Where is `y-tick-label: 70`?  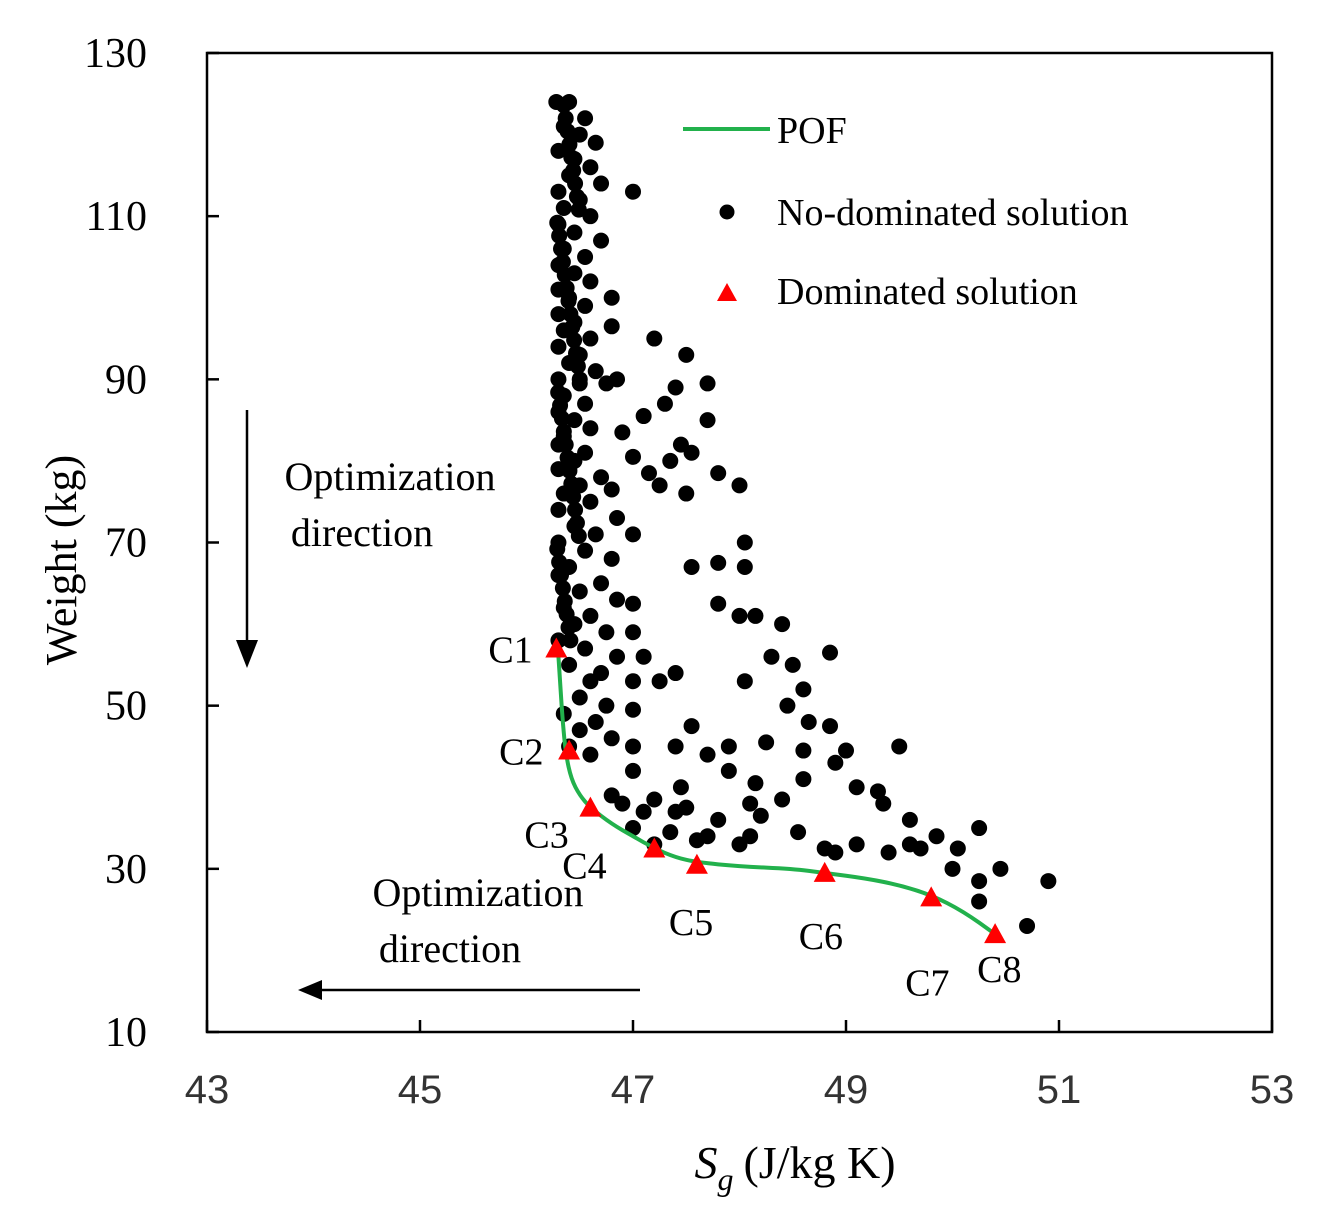 y-tick-label: 70 is located at coordinates (126, 544).